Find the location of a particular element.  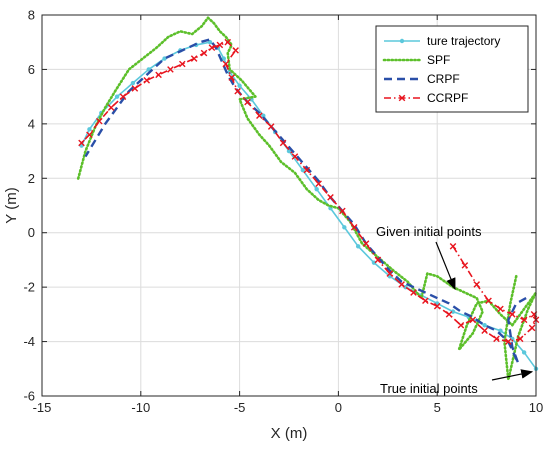

annotation-true-initial-points: True initial points is located at coordinates (429, 388).